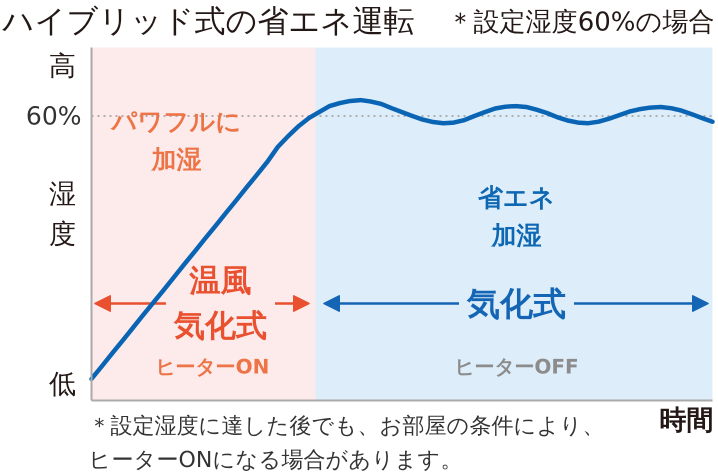 The height and width of the screenshot is (475, 718). I want to click on annotation: ヒーターOFF, so click(516, 366).